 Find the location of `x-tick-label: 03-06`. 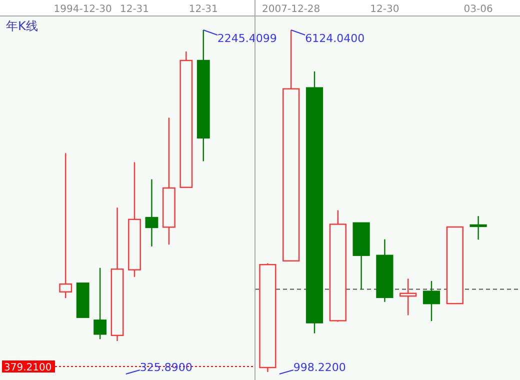

x-tick-label: 03-06 is located at coordinates (478, 9).